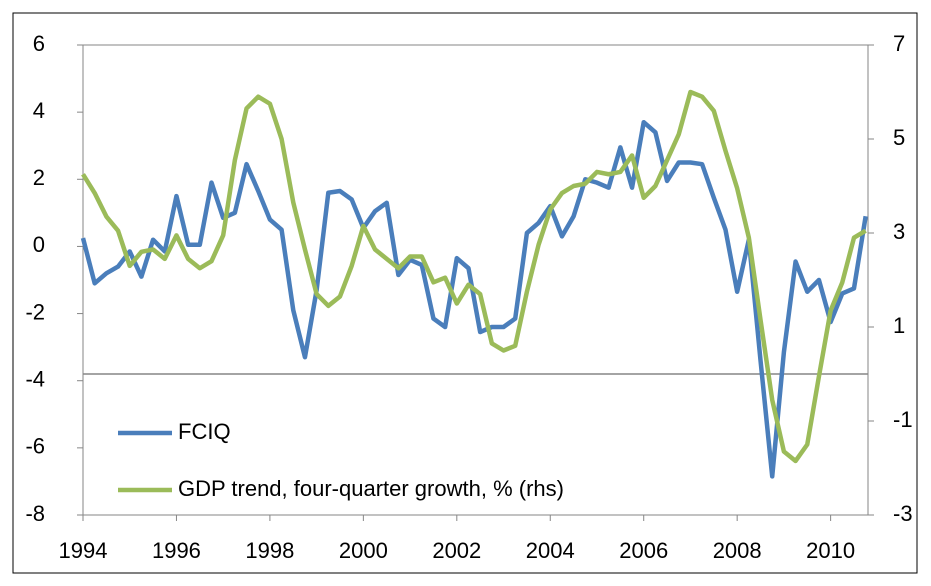 The width and height of the screenshot is (931, 586). Describe the element at coordinates (737, 550) in the screenshot. I see `x-tick-label: 2008` at that location.